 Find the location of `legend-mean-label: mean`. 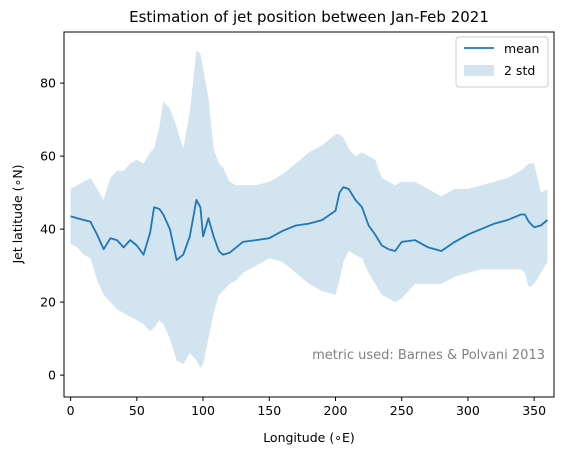

legend-mean-label: mean is located at coordinates (521, 48).